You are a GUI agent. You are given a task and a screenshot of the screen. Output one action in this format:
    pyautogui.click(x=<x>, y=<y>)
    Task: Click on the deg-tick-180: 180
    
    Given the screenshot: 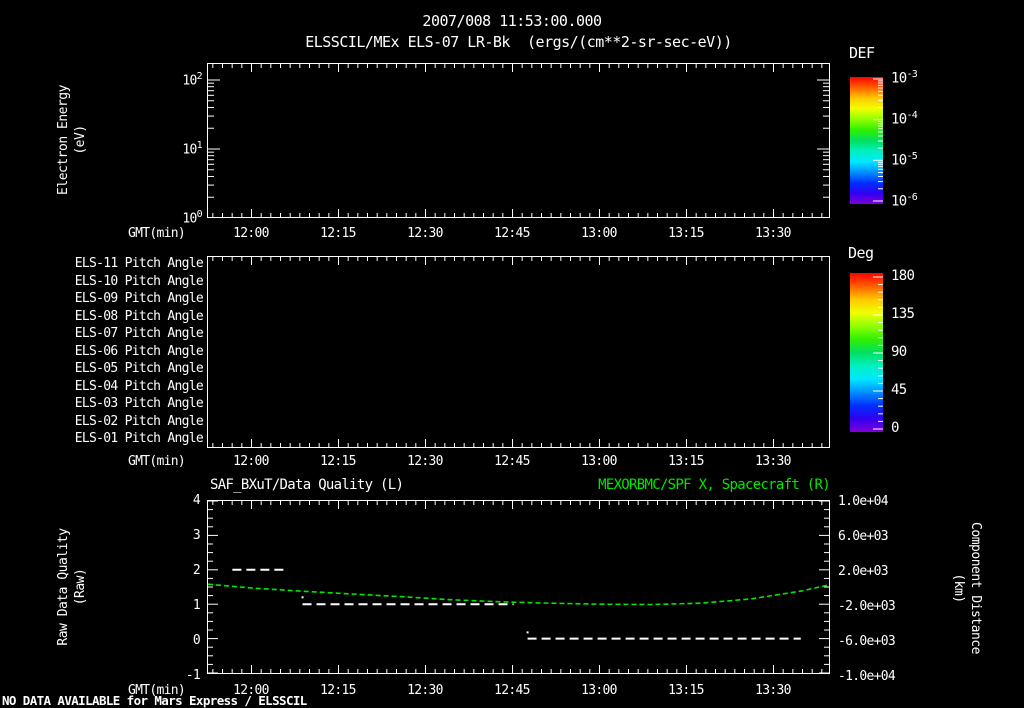 What is the action you would take?
    pyautogui.click(x=903, y=276)
    